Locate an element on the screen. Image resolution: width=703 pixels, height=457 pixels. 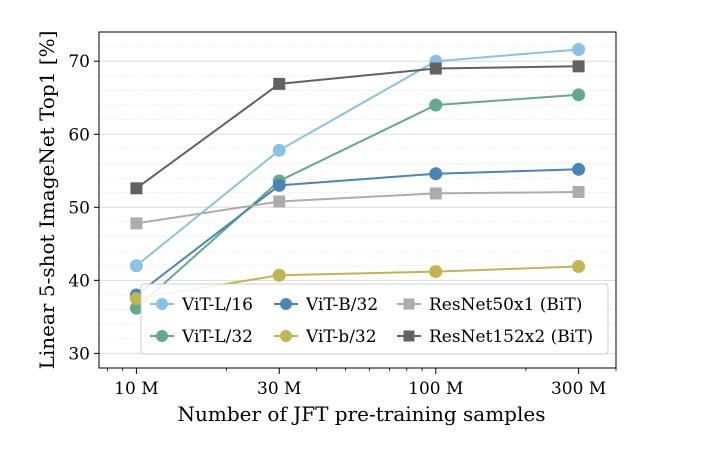
legend-item: ViT-L/16 is located at coordinates (201, 305).